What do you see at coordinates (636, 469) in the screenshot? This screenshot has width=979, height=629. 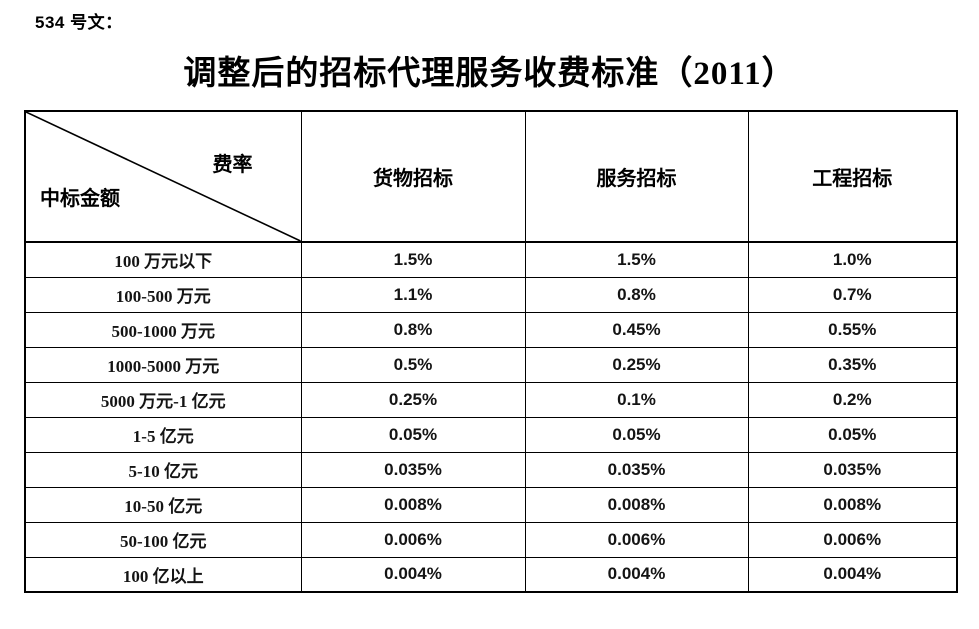 I see `service-rate-cell: 0.035%` at bounding box center [636, 469].